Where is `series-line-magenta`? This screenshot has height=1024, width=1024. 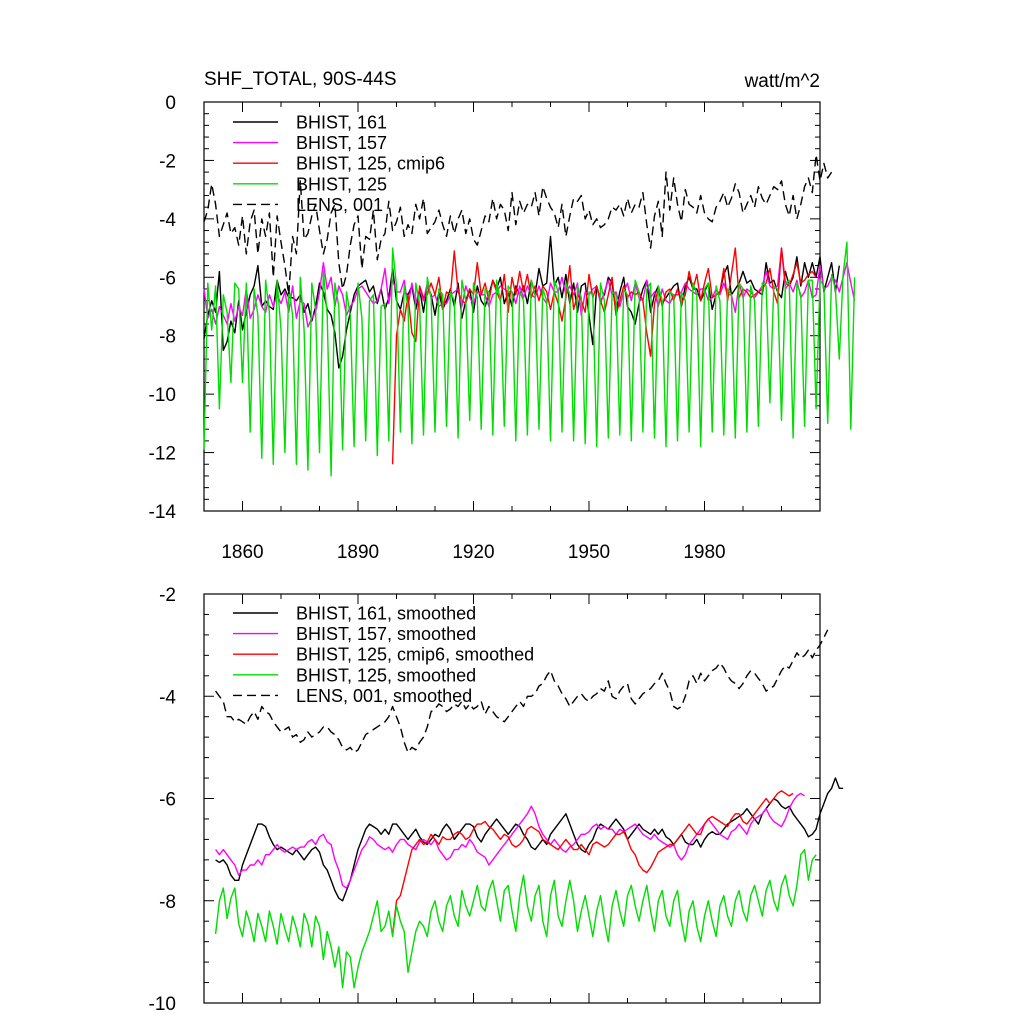
series-line-magenta is located at coordinates (529, 287).